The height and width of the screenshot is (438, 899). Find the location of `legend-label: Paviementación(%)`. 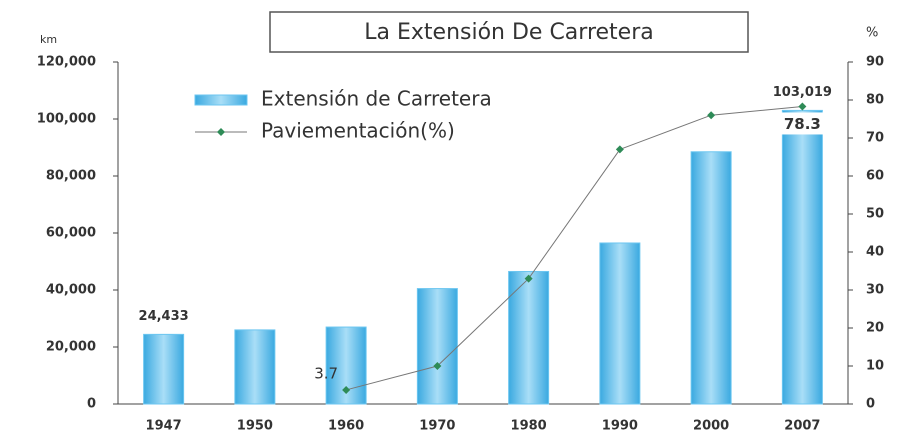

legend-label: Paviementación(%) is located at coordinates (358, 131).